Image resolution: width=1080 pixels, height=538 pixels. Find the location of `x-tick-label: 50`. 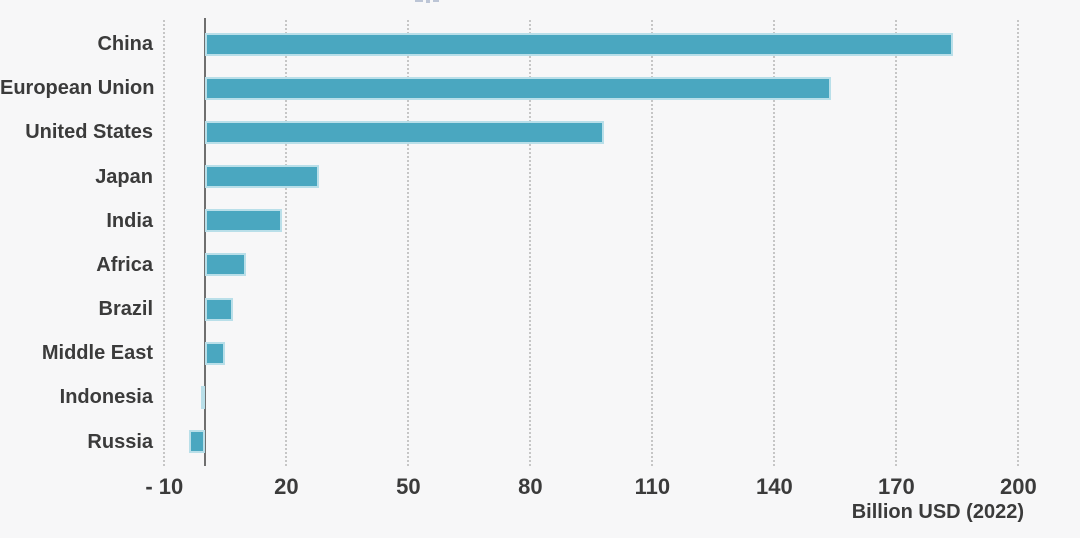

x-tick-label: 50 is located at coordinates (408, 486).